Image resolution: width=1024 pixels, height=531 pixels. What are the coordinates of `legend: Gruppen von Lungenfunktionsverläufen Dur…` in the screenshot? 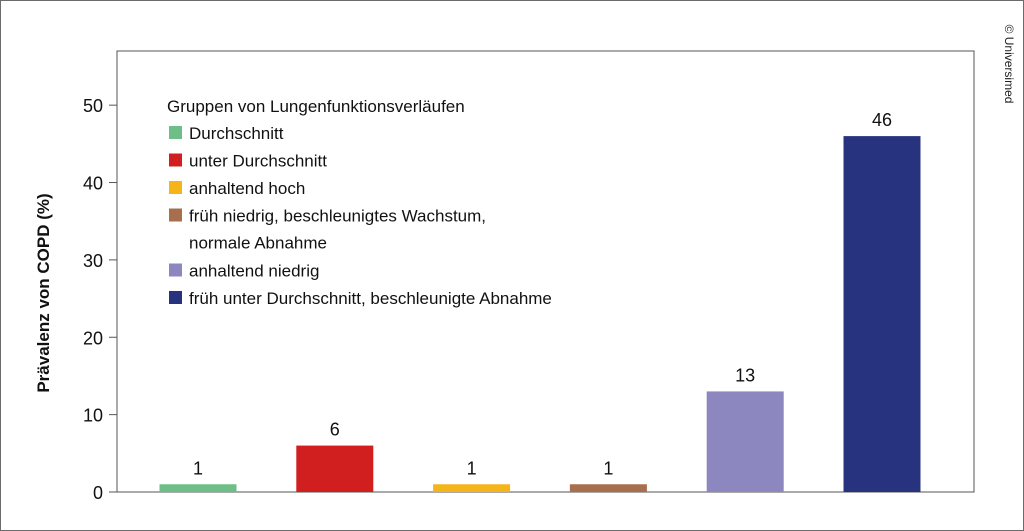 It's located at (359, 202).